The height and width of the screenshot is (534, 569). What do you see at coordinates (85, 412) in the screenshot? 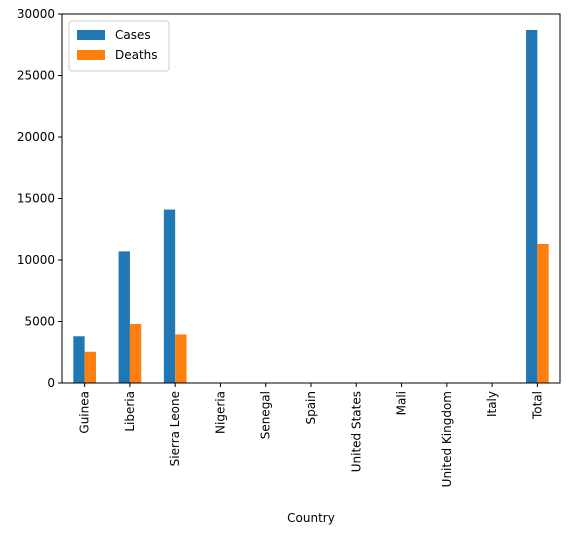
I see `x-tick-label-guinea: Guinea` at bounding box center [85, 412].